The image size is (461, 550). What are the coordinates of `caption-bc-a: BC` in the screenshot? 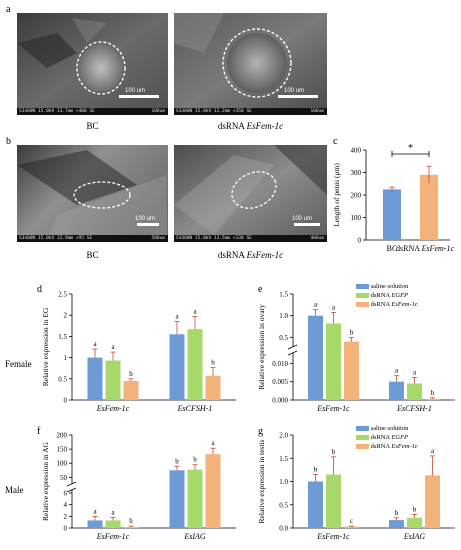 It's located at (92, 126).